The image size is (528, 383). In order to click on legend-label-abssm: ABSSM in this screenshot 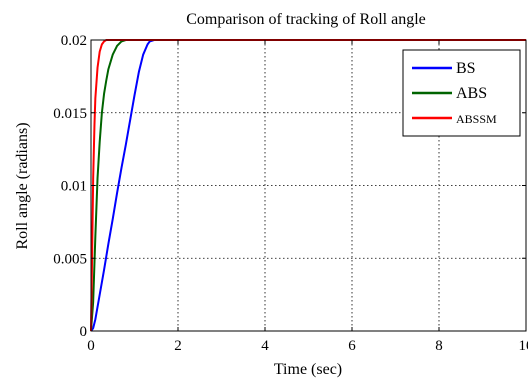, I will do `click(476, 119)`.